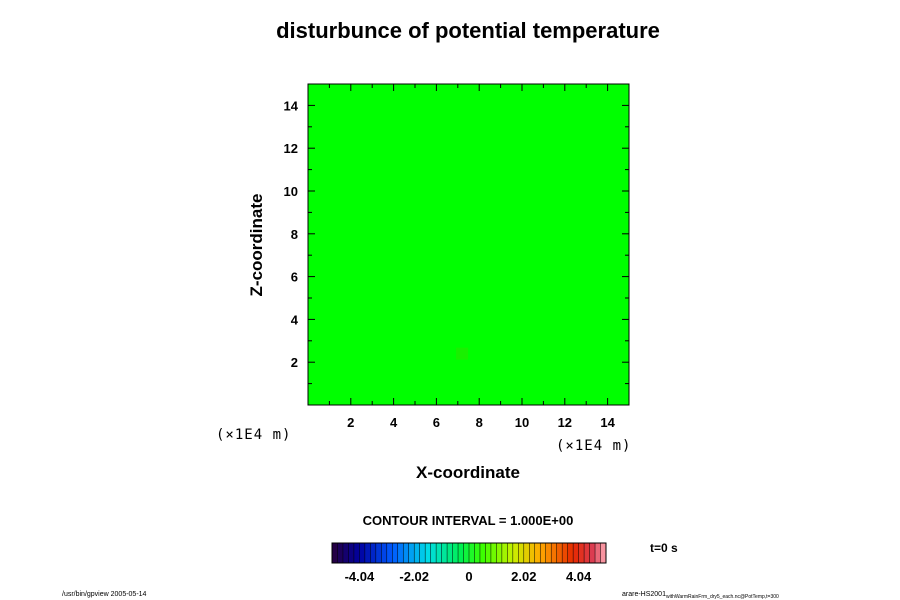 The image size is (900, 600). Describe the element at coordinates (468, 472) in the screenshot. I see `x-axis-label: X-coordinate` at that location.